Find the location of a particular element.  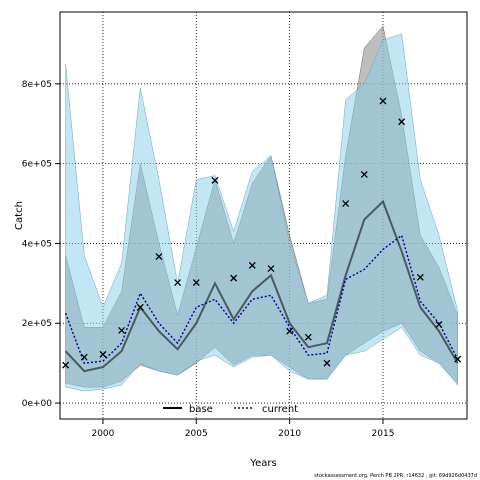

observed-point-2011 is located at coordinates (308, 337).